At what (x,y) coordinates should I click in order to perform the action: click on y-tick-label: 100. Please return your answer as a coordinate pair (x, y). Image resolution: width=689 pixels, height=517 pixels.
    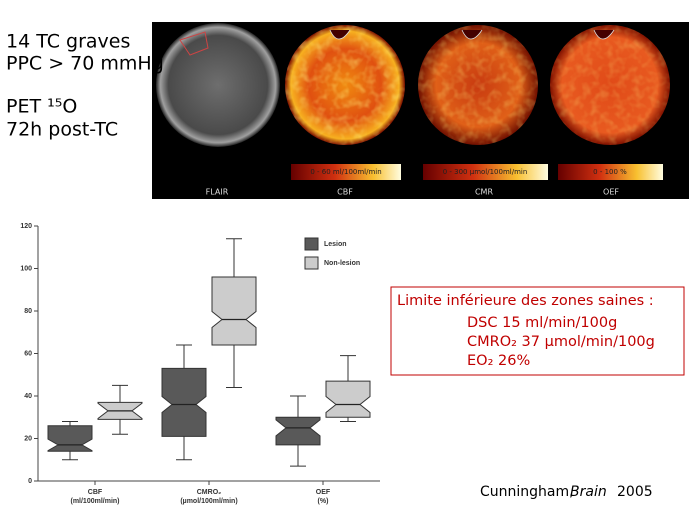
    Looking at the image, I should click on (26, 268).